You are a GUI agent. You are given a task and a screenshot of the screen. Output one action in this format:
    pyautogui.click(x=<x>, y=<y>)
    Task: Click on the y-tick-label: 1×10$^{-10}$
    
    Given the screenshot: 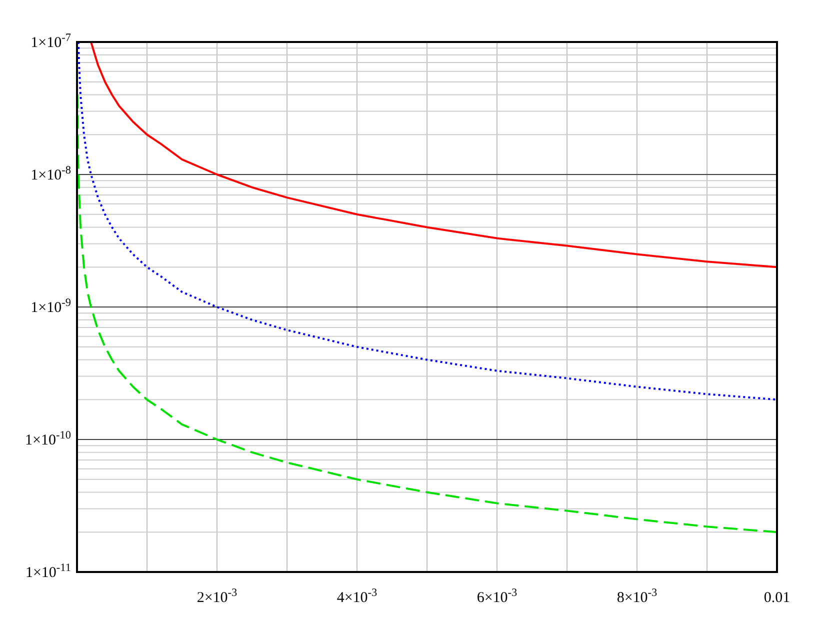 What is the action you would take?
    pyautogui.click(x=48, y=439)
    